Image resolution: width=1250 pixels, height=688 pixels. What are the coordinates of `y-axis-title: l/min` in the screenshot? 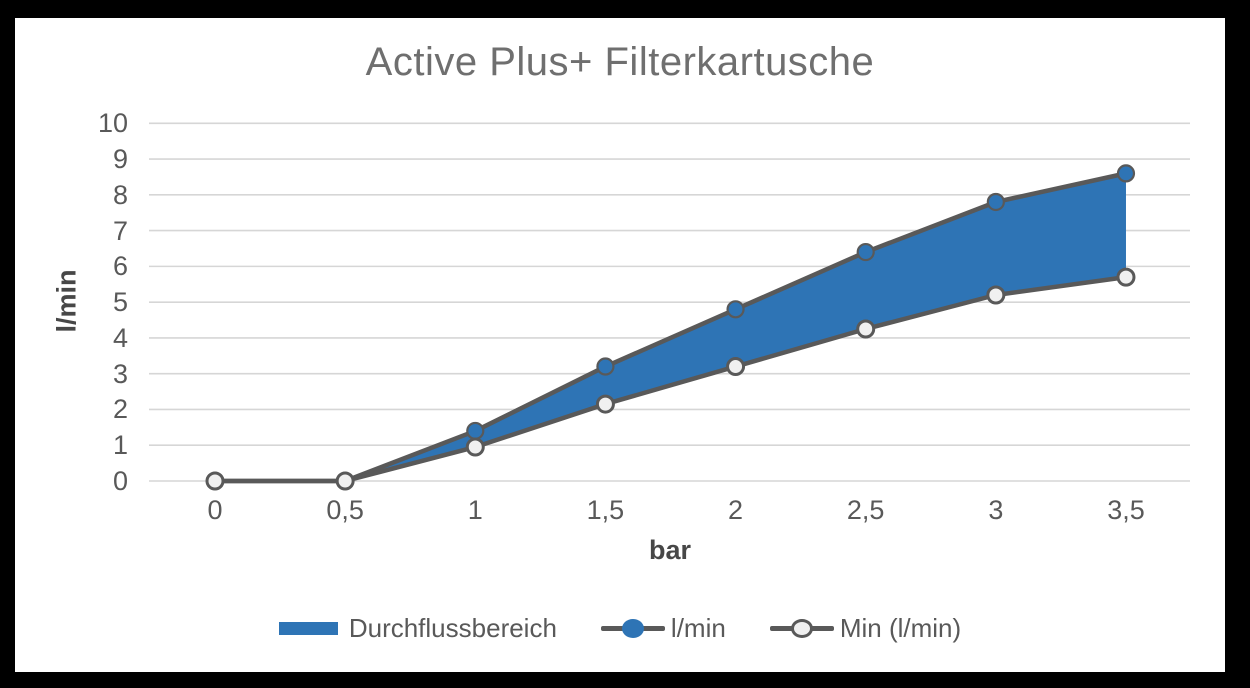 It's located at (66, 301).